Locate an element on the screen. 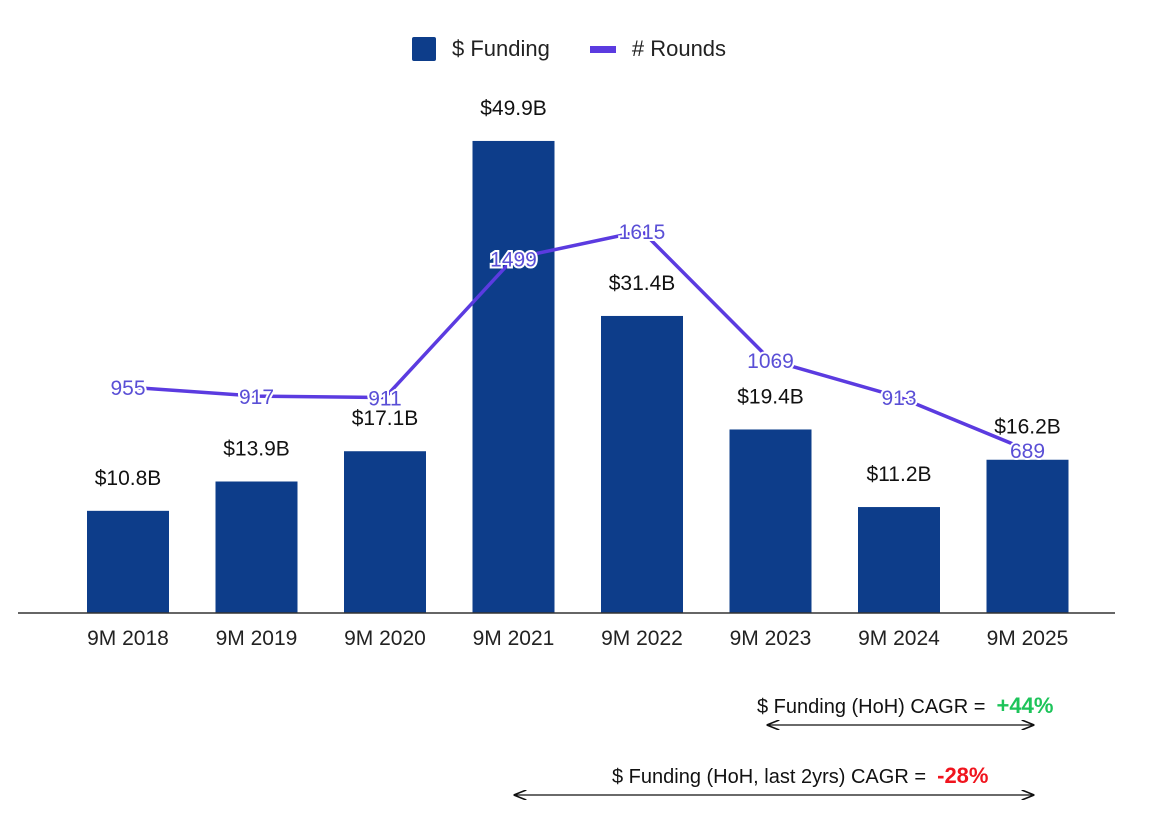 The image size is (1161, 814). legend-funding-swatch is located at coordinates (424, 49).